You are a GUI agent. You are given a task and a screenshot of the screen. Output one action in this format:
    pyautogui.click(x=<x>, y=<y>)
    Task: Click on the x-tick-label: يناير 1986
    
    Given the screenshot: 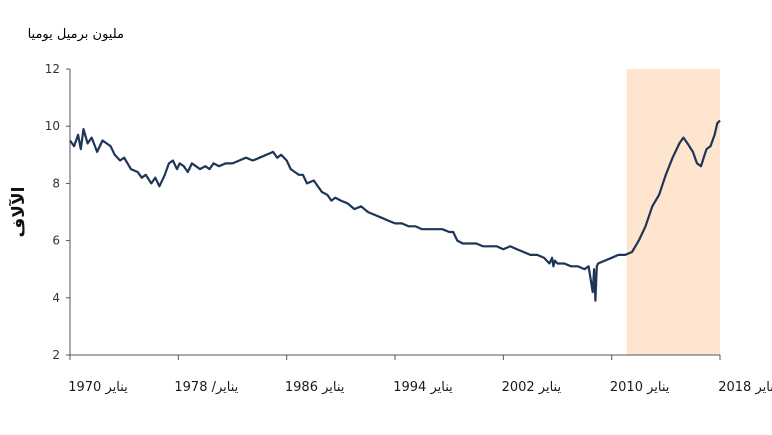 What is the action you would take?
    pyautogui.click(x=315, y=387)
    